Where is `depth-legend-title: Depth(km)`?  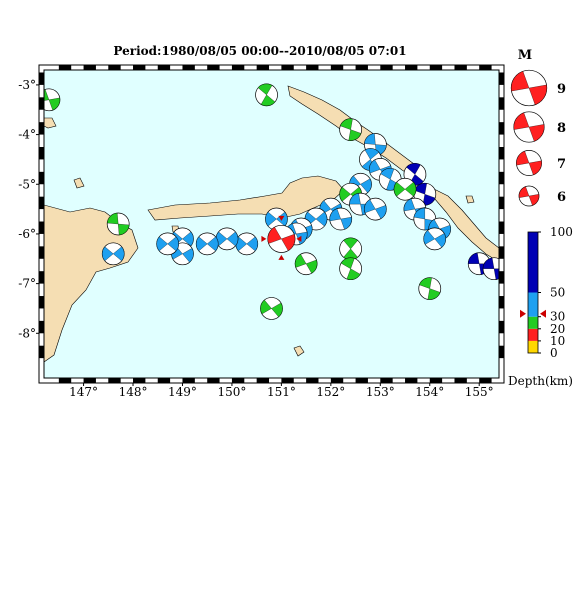
depth-legend-title: Depth(km) is located at coordinates (540, 381).